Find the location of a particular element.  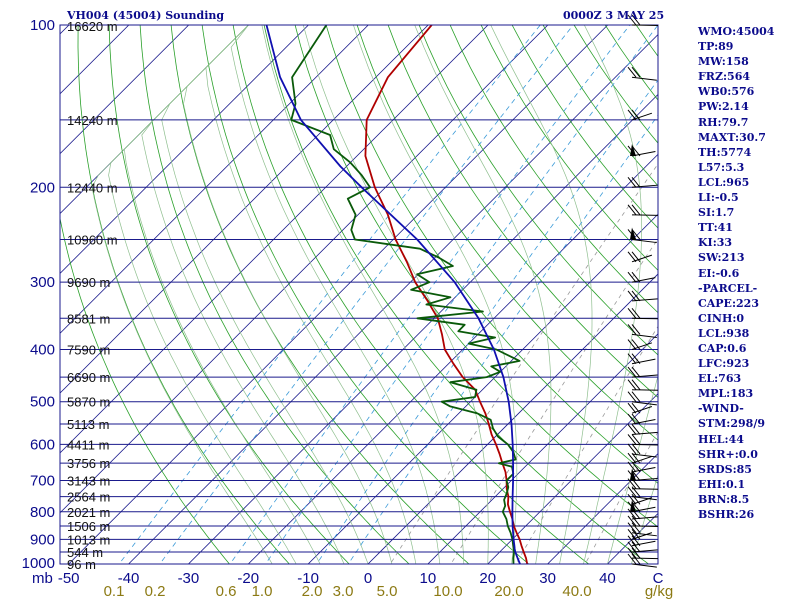

height-label: 12440 m is located at coordinates (92, 187).